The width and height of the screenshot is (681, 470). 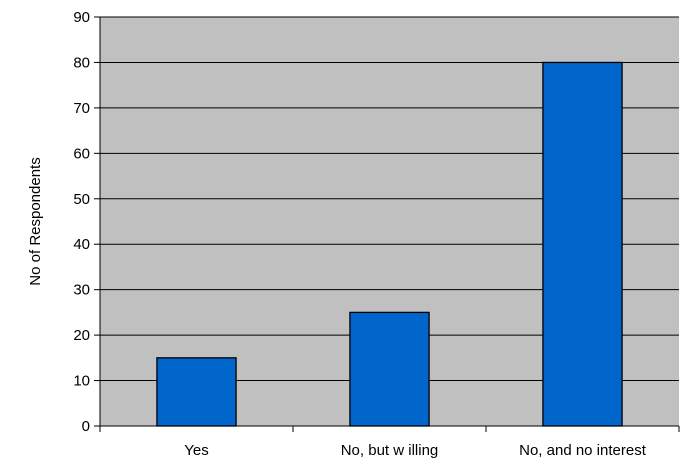 I want to click on y-tick-label: 0, so click(x=86, y=426).